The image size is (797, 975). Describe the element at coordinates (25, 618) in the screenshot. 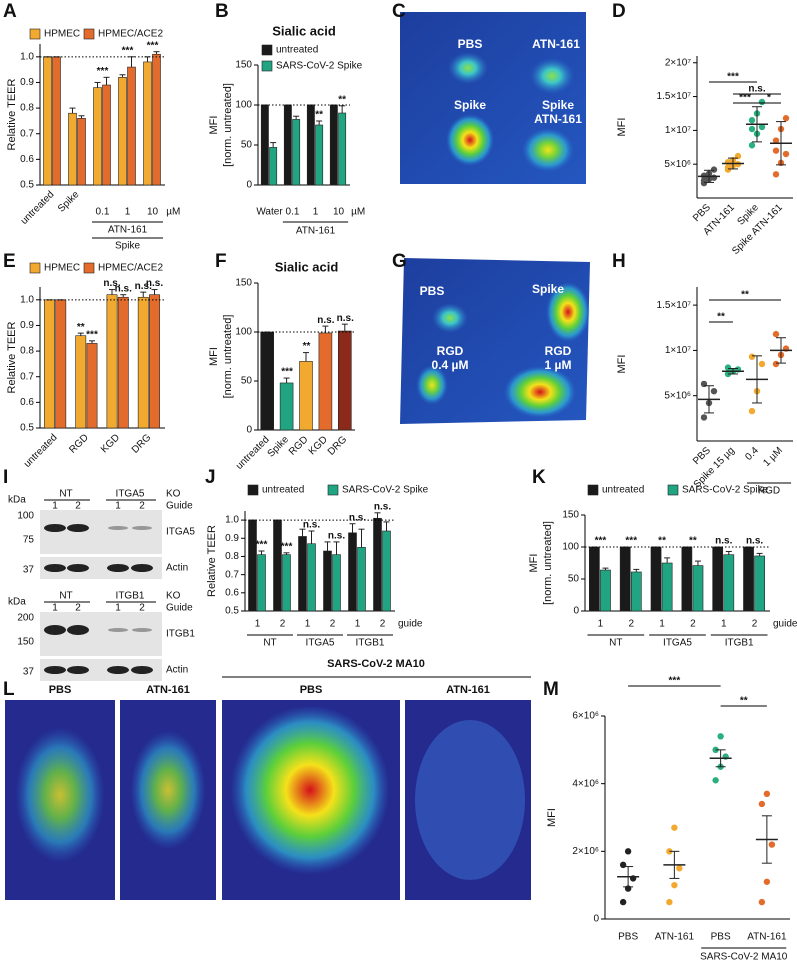

I see `marker-label: 200` at that location.